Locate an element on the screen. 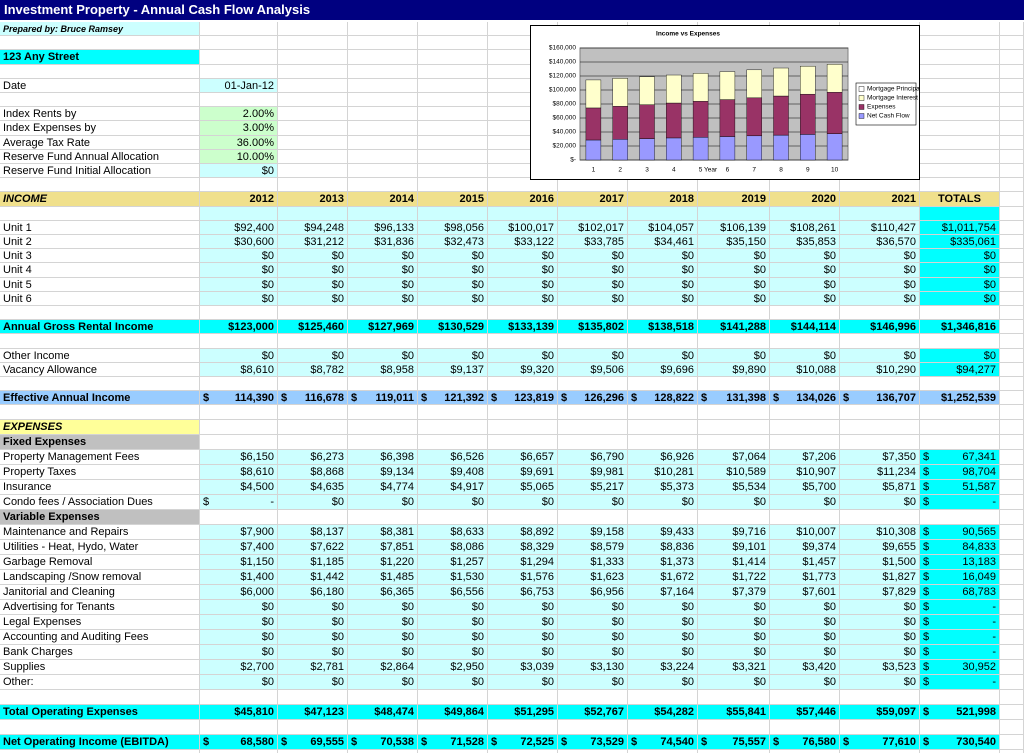  y-tick-label: $140,000 is located at coordinates (562, 62).